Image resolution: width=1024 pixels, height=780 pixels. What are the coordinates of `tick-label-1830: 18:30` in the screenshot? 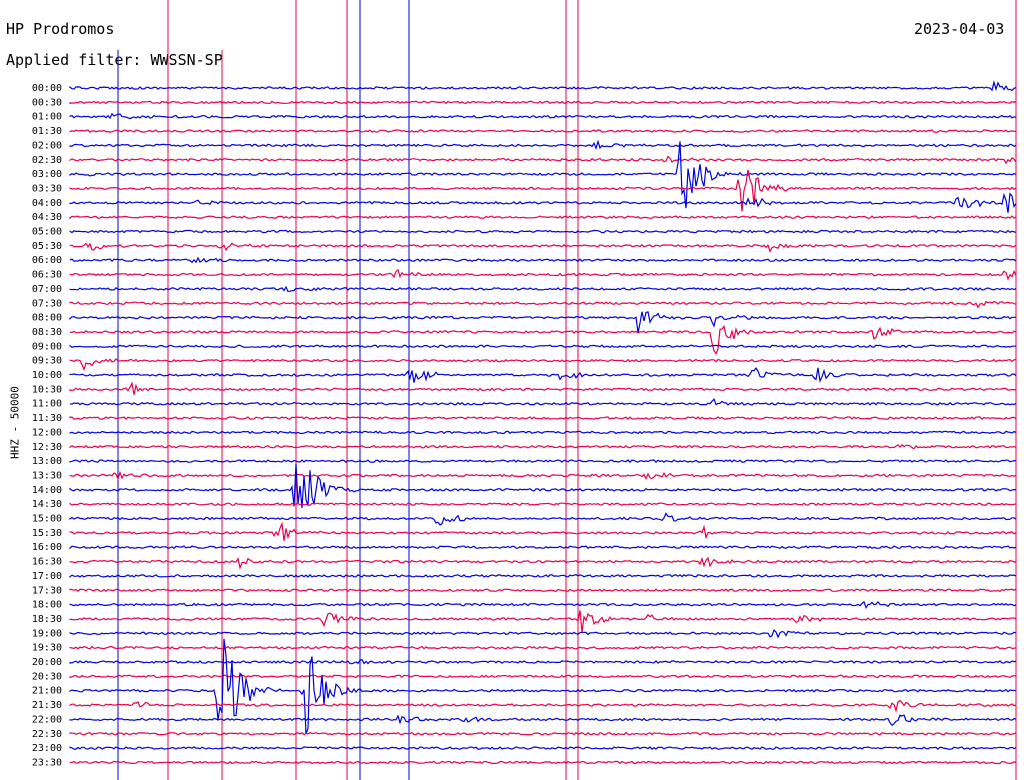 It's located at (47, 619).